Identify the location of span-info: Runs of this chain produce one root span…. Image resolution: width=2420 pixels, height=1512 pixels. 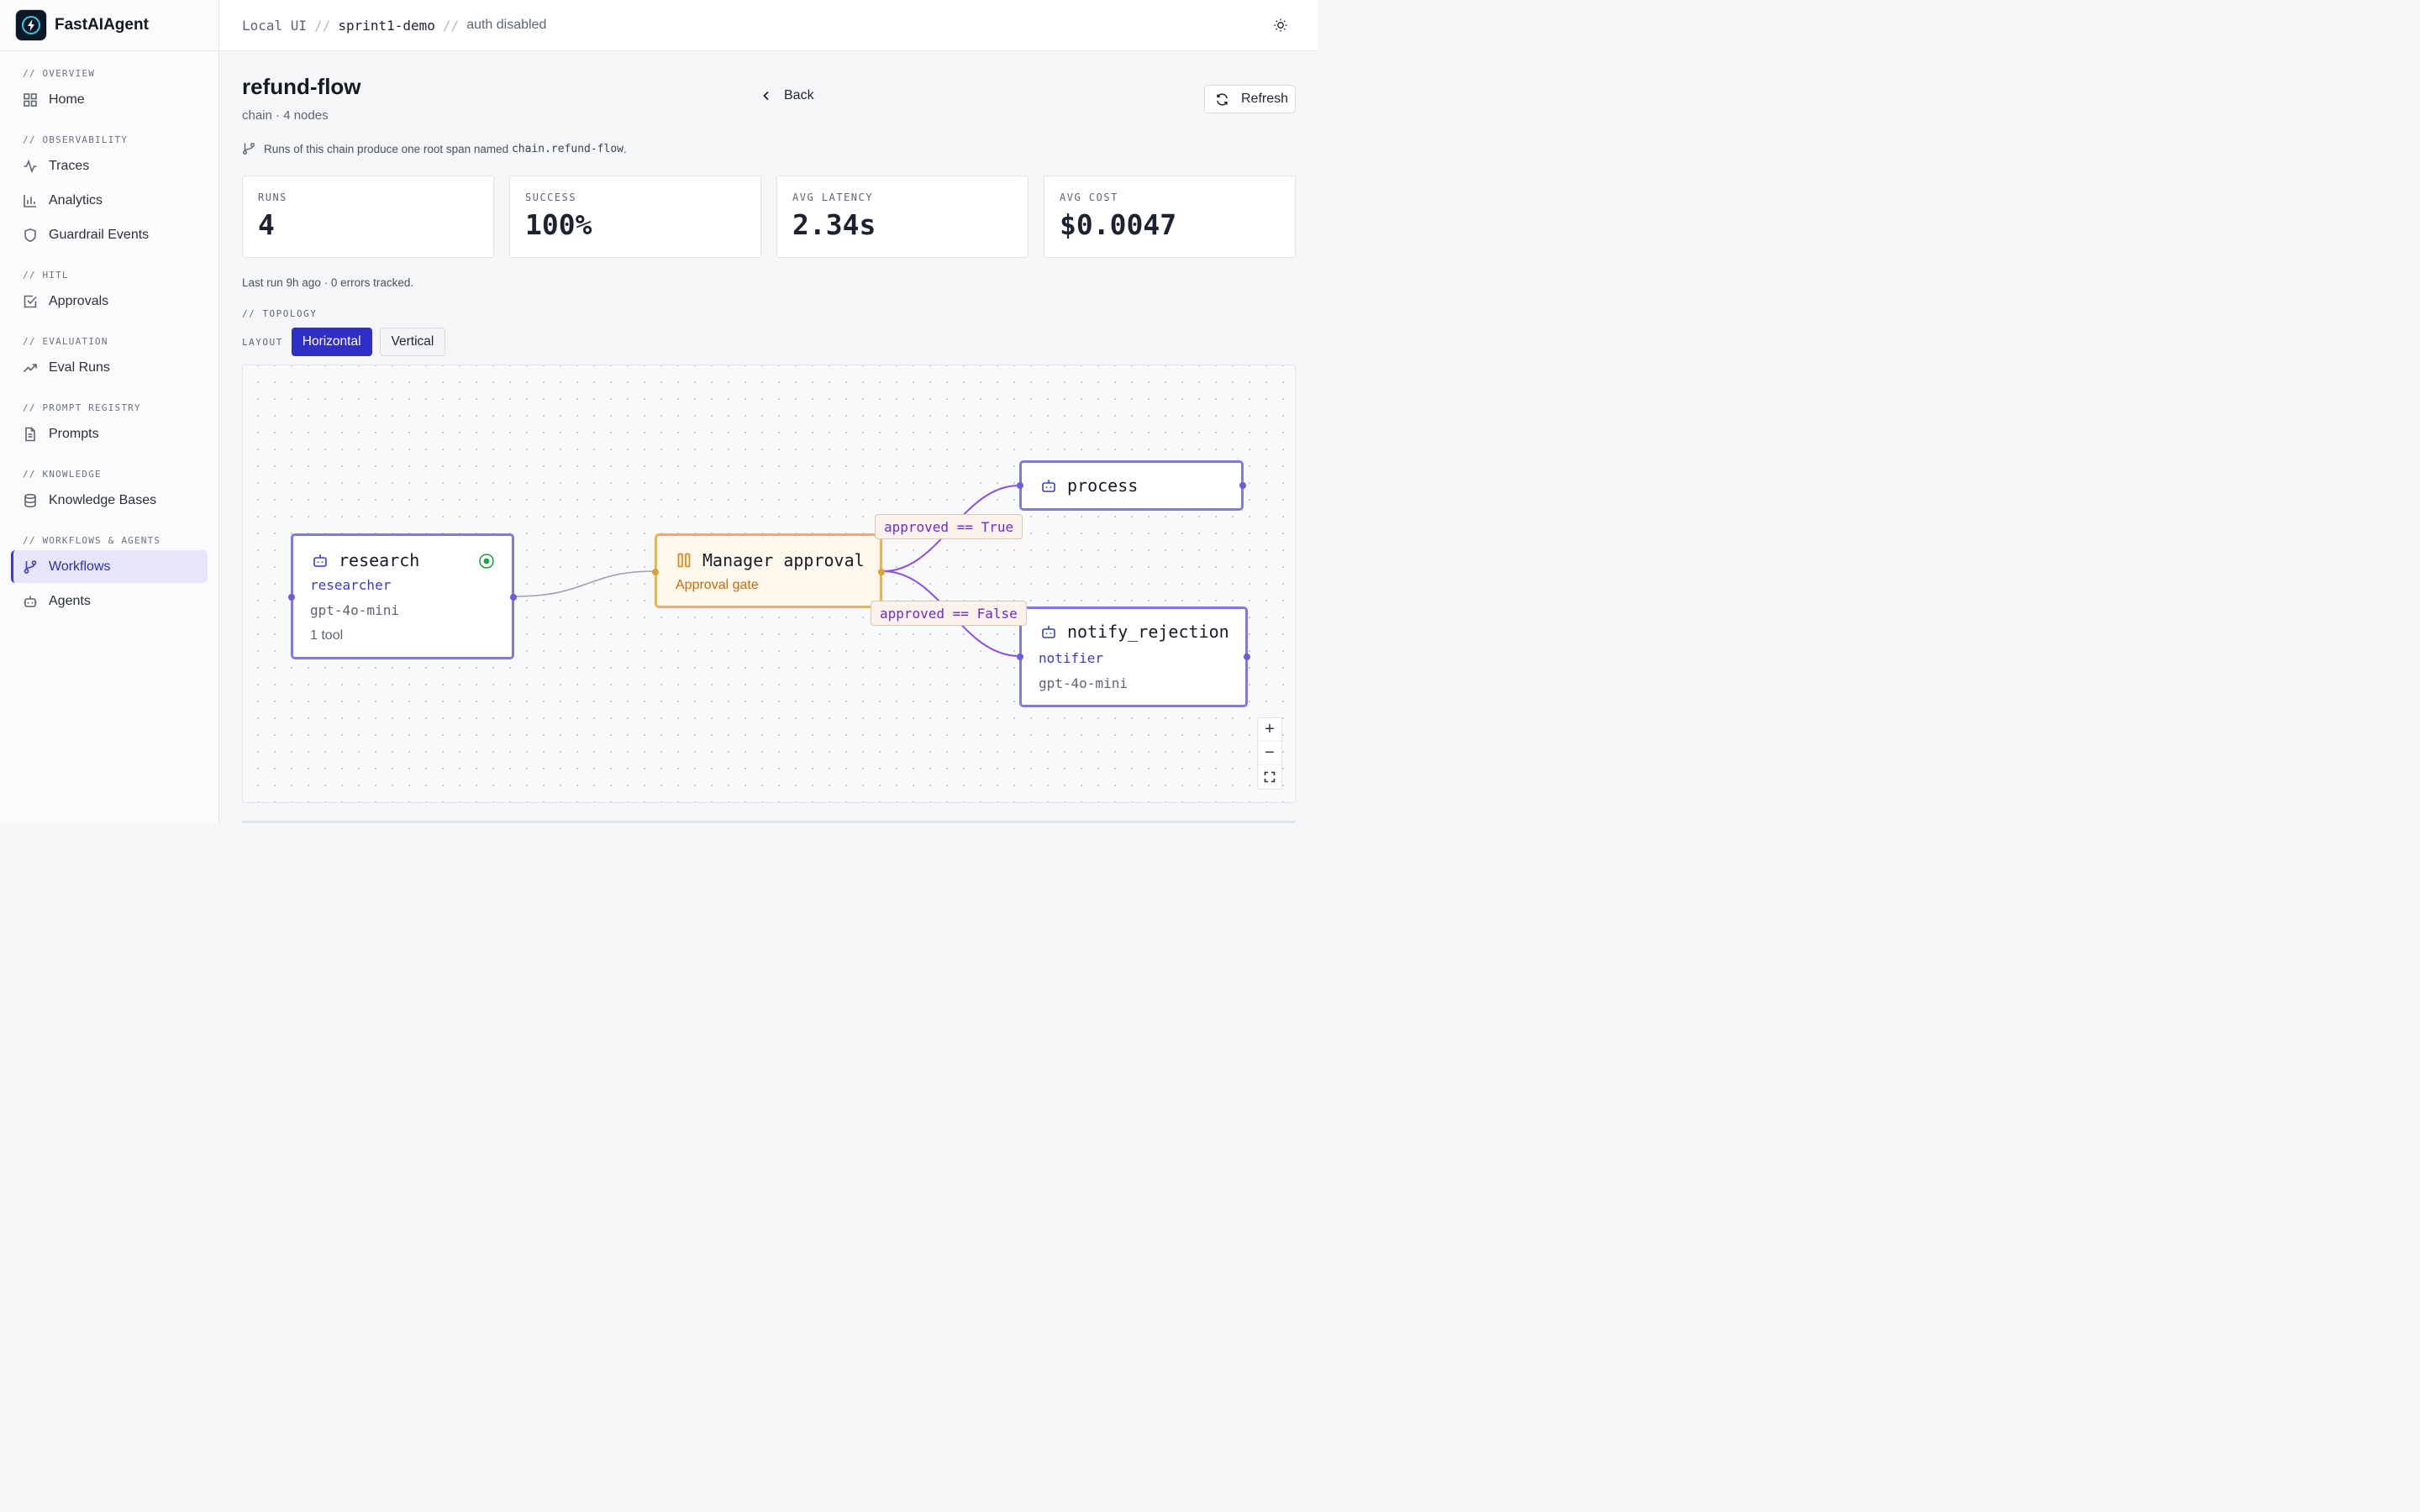
(435, 148).